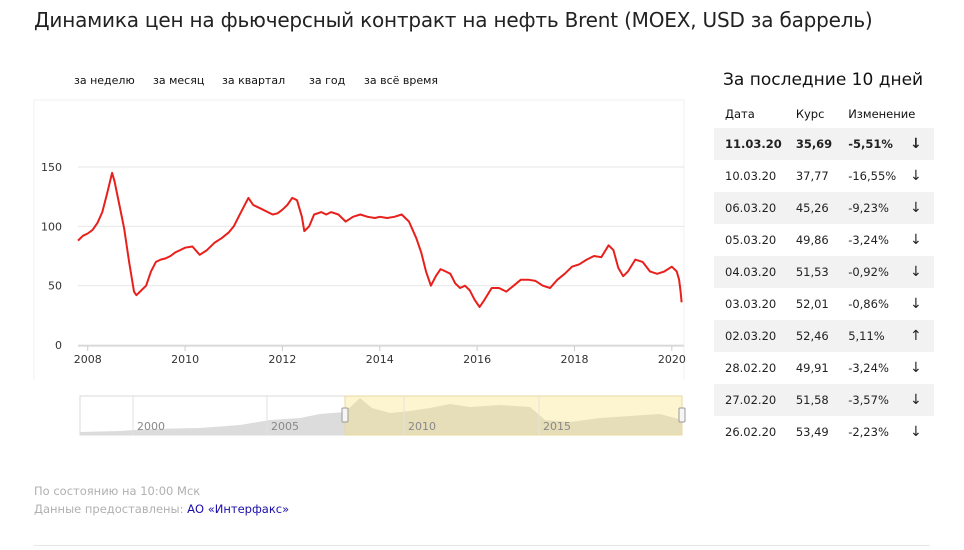 The width and height of the screenshot is (964, 550). What do you see at coordinates (104, 80) in the screenshot?
I see `period-week: за неделю` at bounding box center [104, 80].